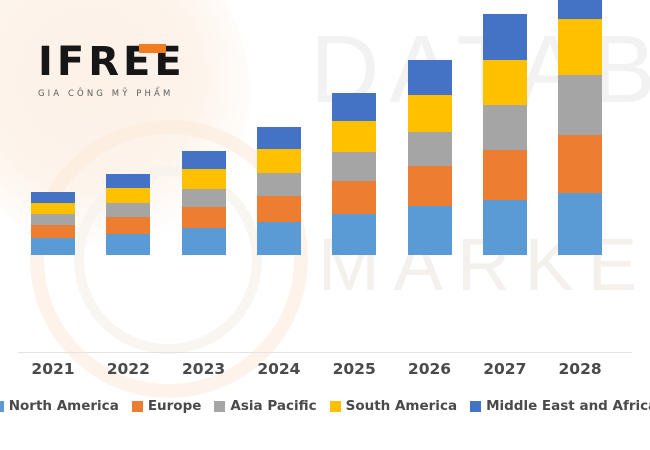  Describe the element at coordinates (505, 369) in the screenshot. I see `x-axis-label-2027: 2027` at that location.